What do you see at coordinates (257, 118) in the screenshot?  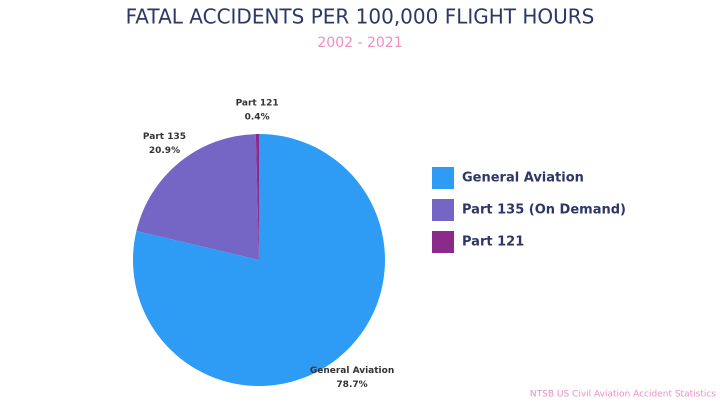 I see `slice-value-label: 0.4%` at bounding box center [257, 118].